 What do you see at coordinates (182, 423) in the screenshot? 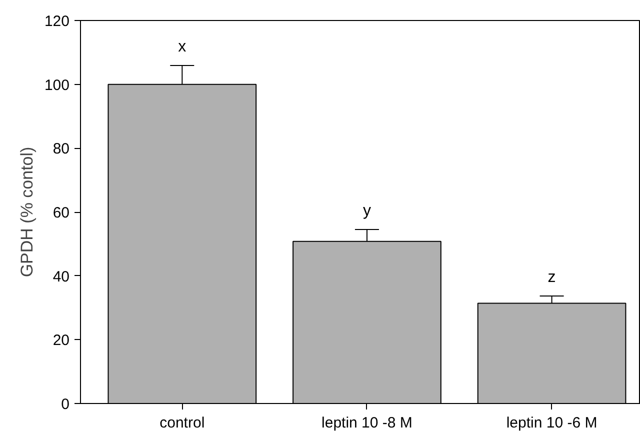
I see `x-tick-label: control` at bounding box center [182, 423].